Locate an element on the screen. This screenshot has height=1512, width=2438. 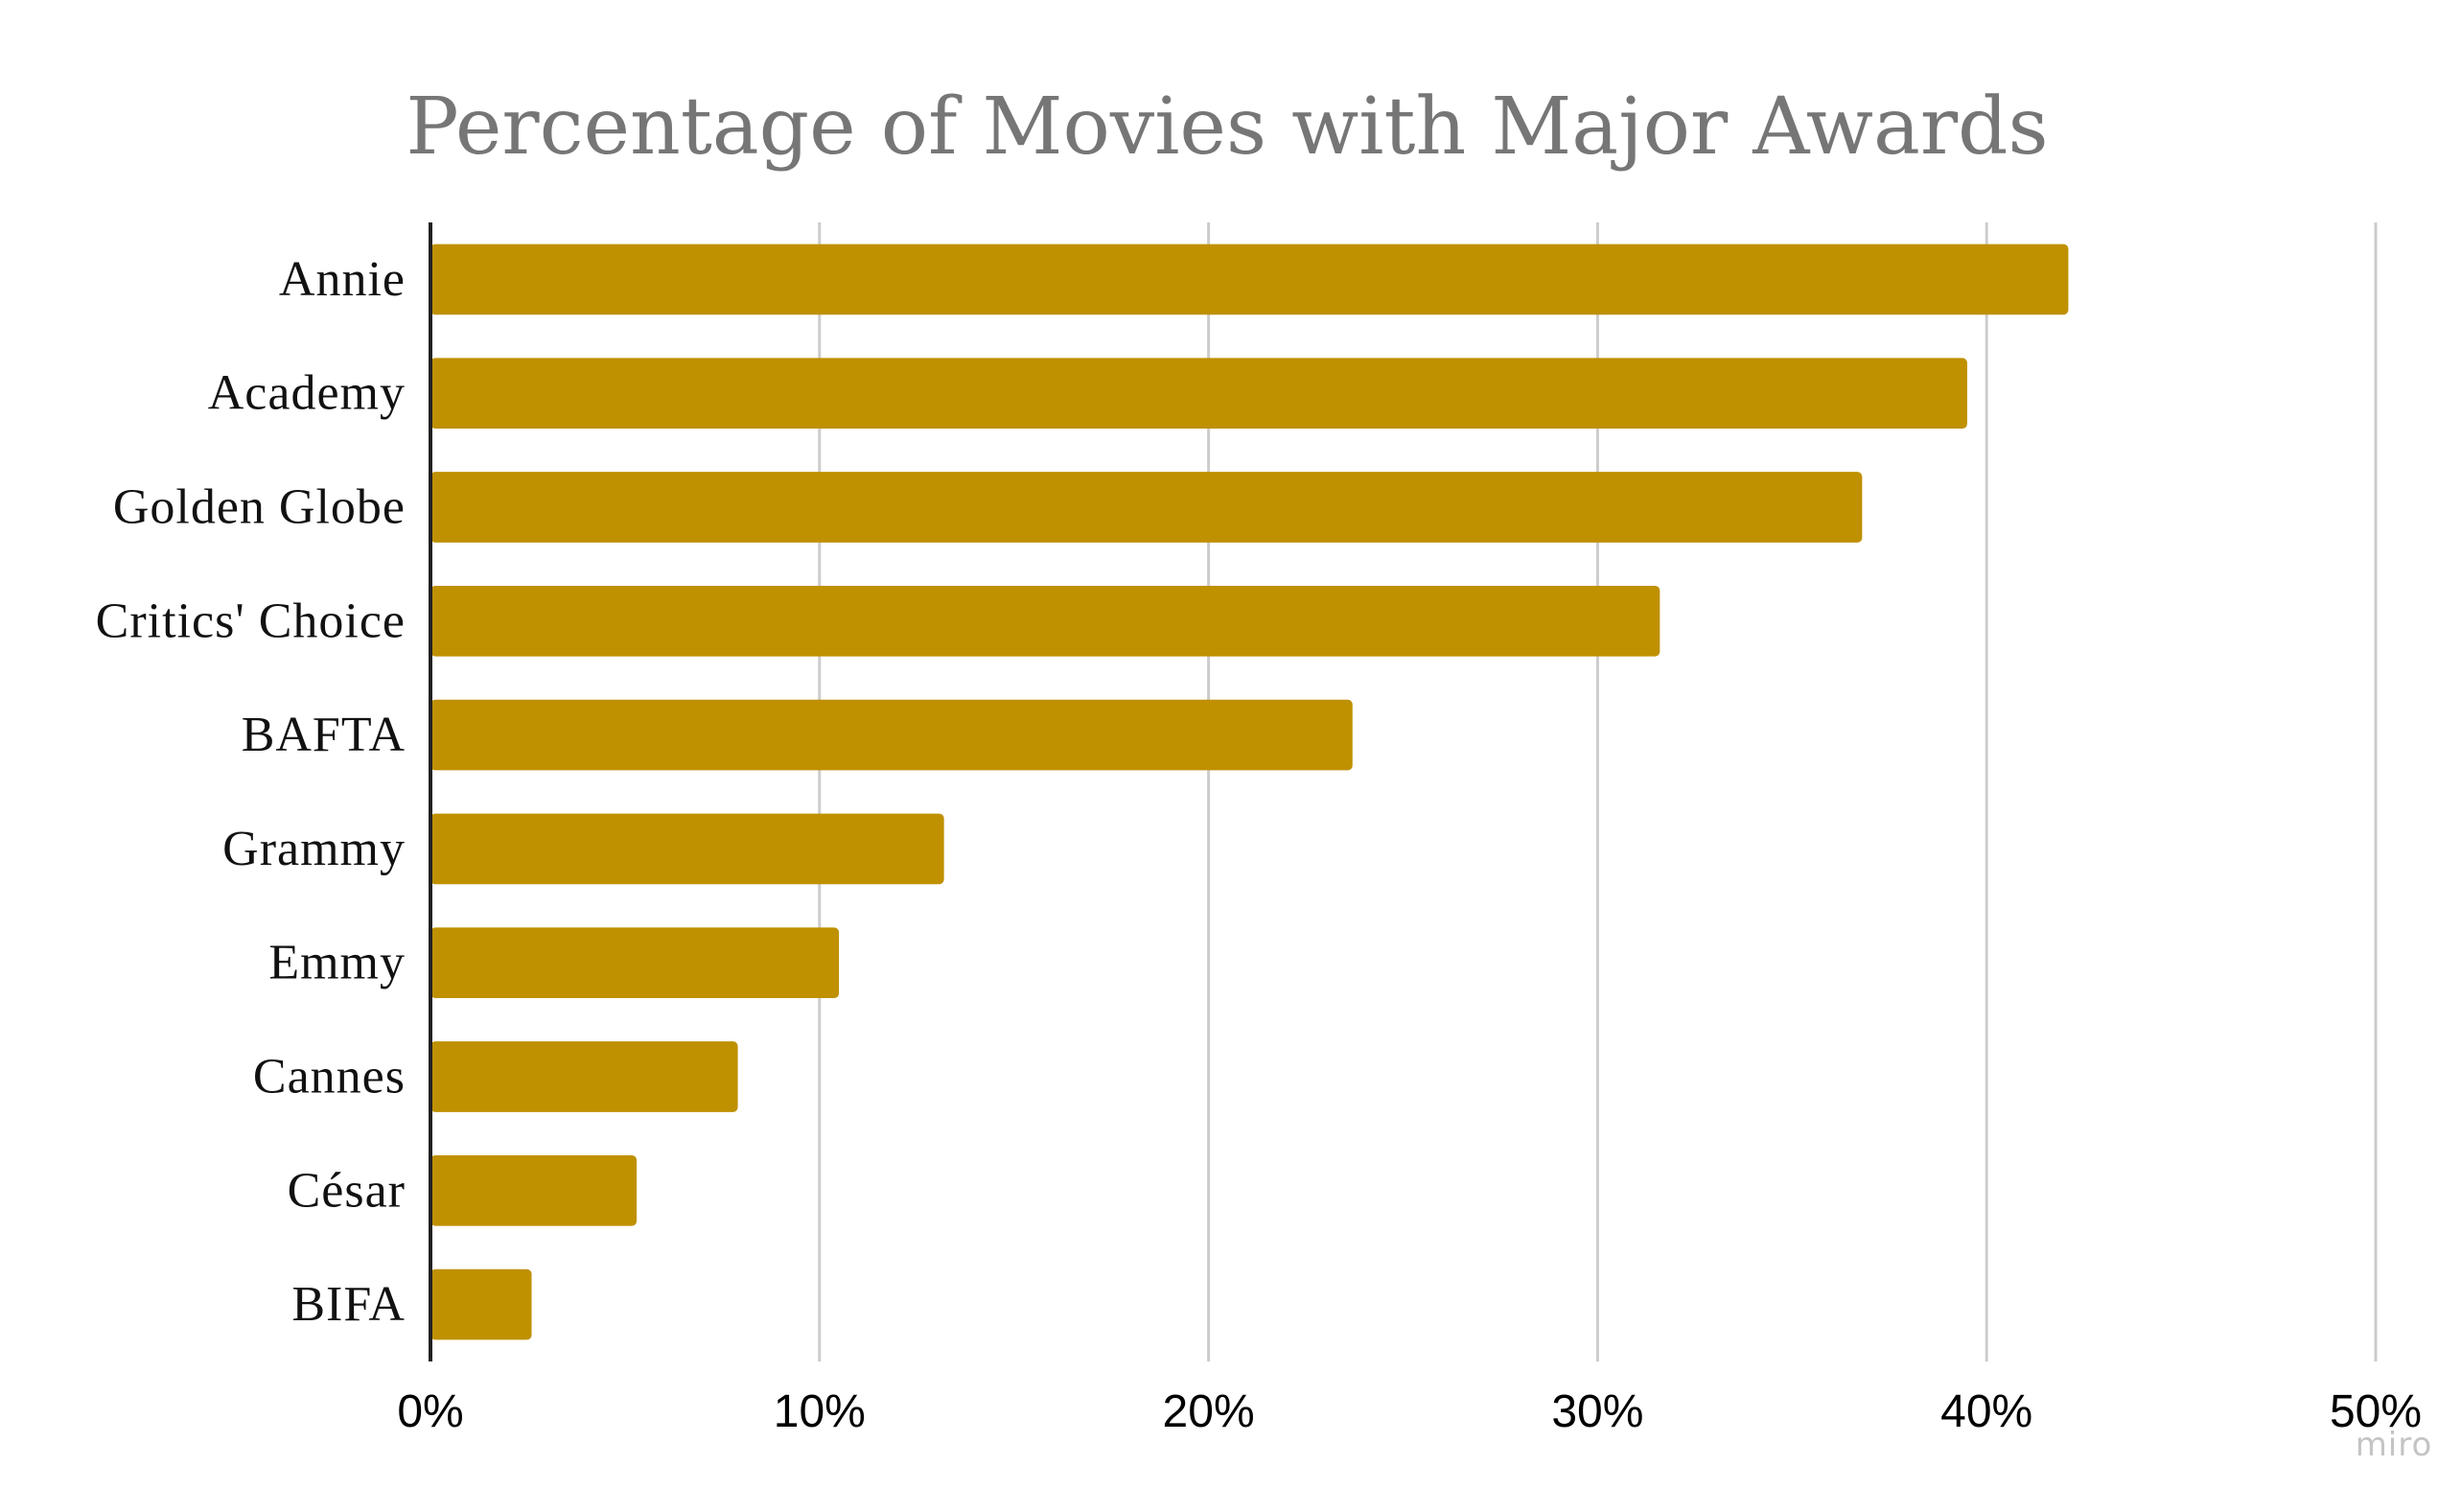
category-label: César is located at coordinates (347, 1190).